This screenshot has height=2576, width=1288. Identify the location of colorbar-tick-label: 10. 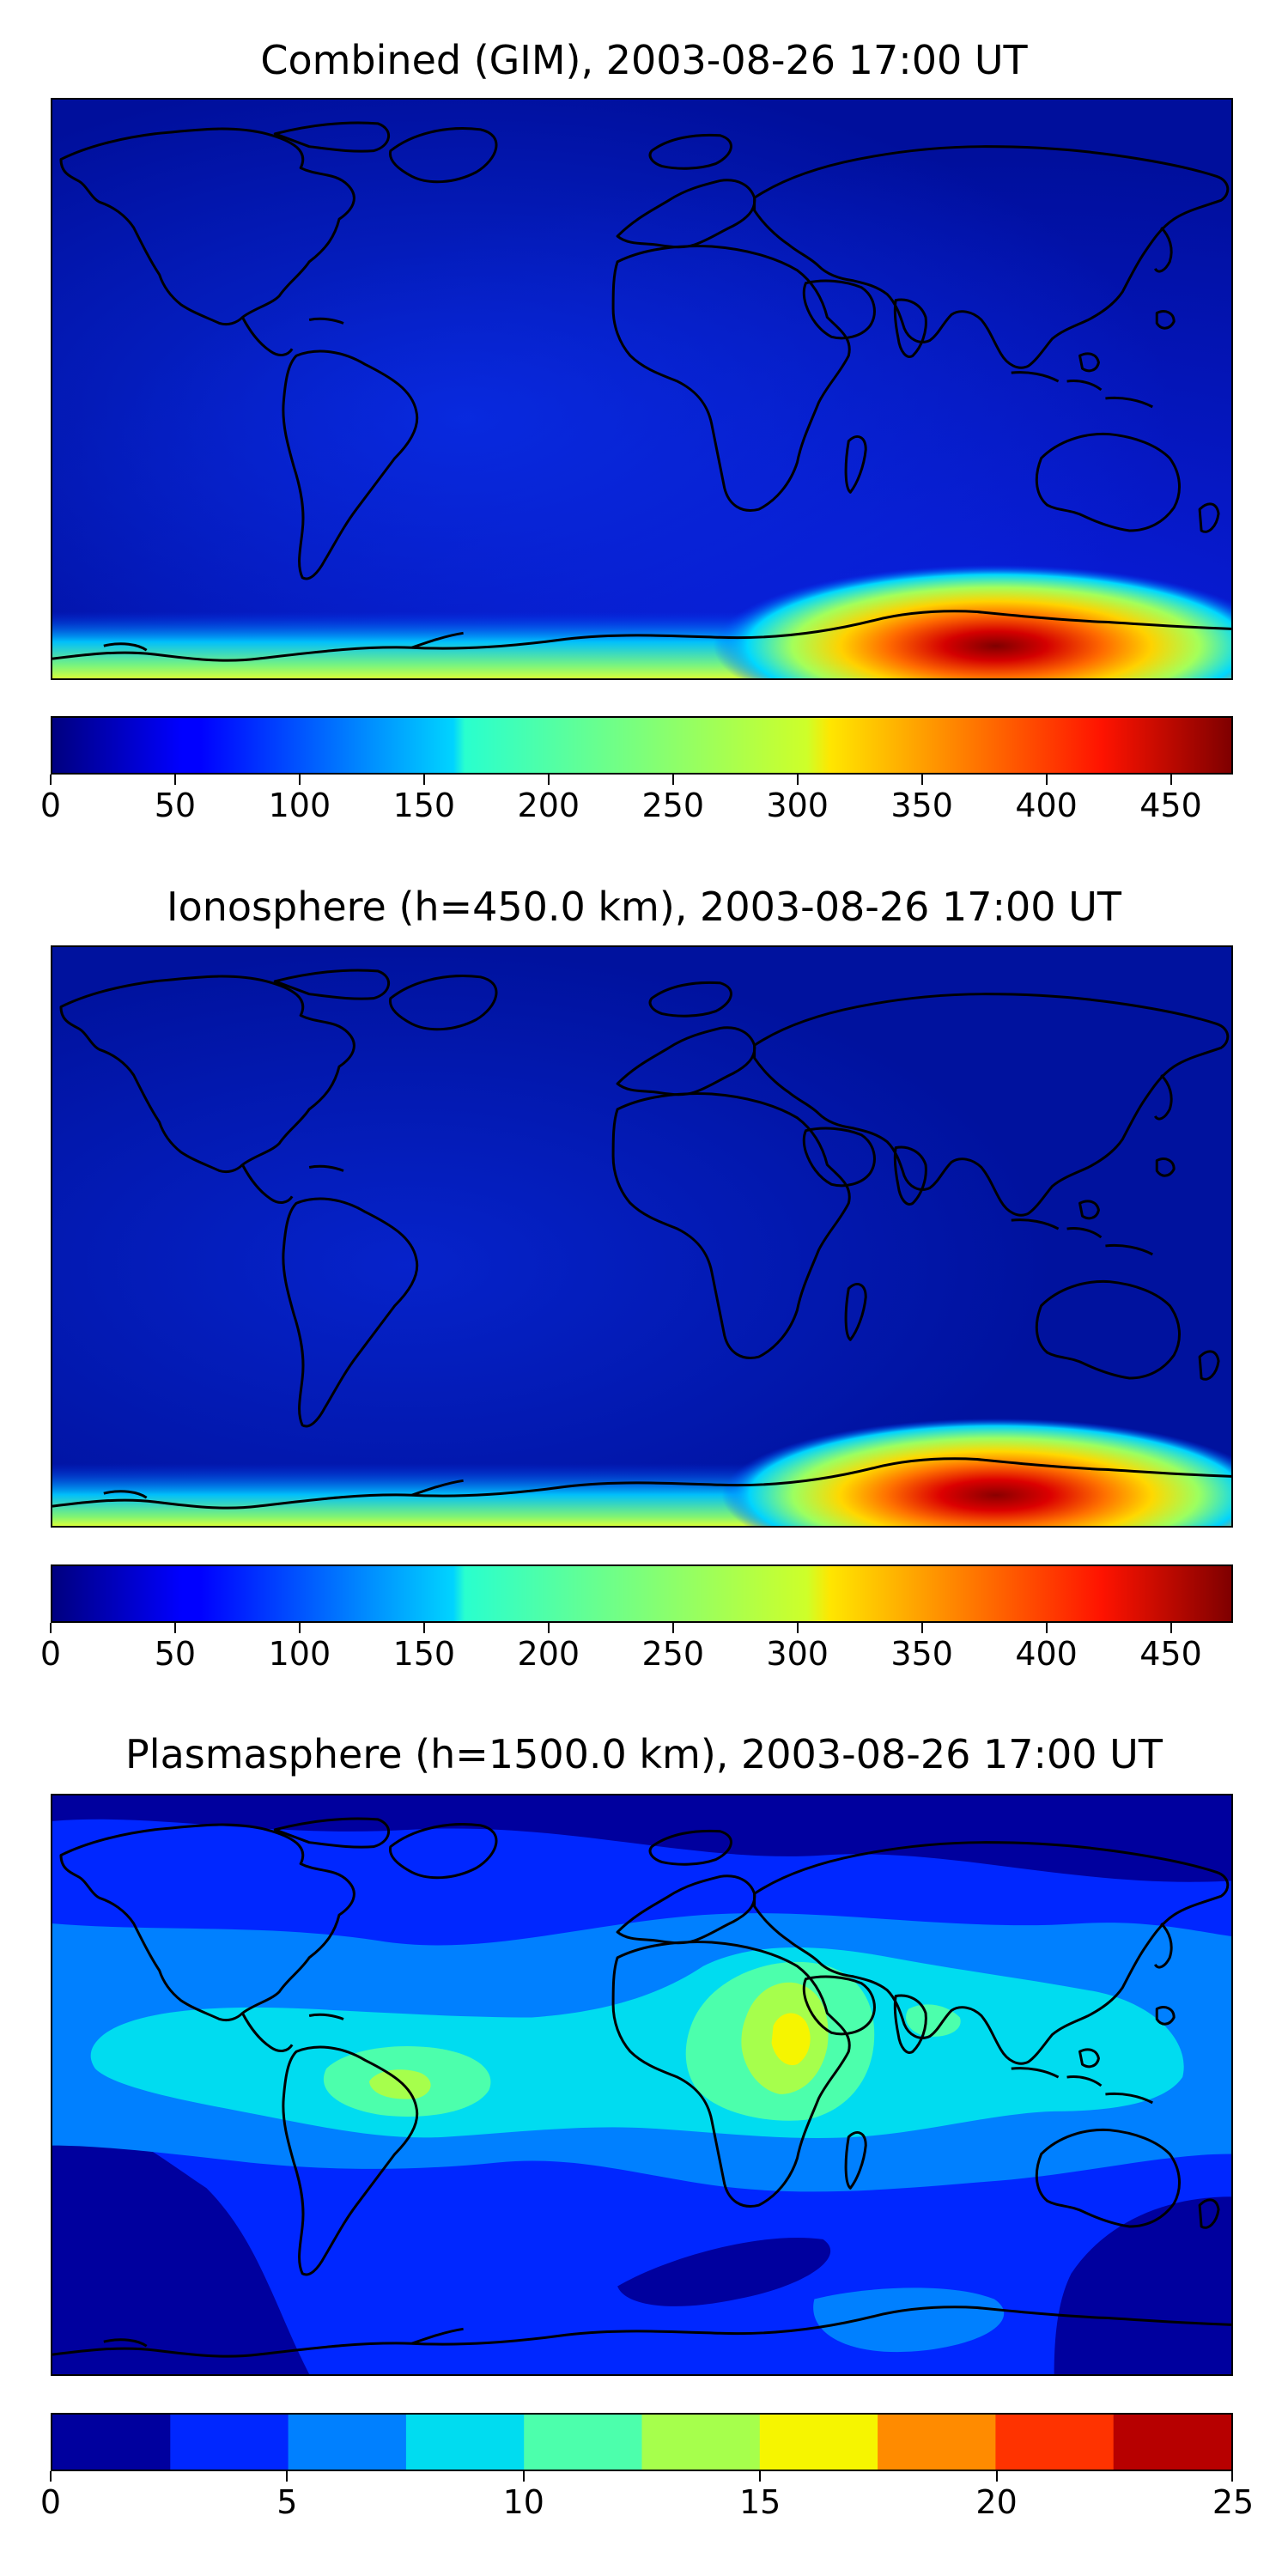
(523, 2502).